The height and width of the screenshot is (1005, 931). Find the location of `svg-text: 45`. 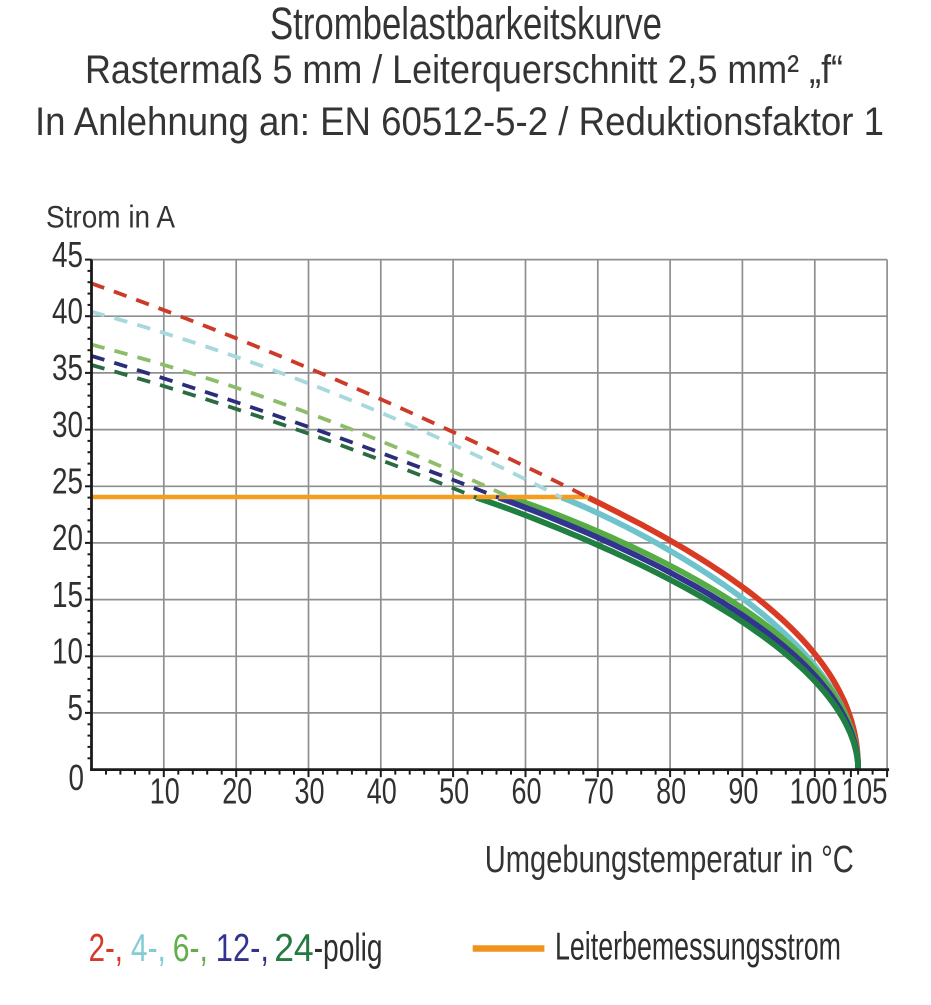

svg-text: 45 is located at coordinates (67, 254).